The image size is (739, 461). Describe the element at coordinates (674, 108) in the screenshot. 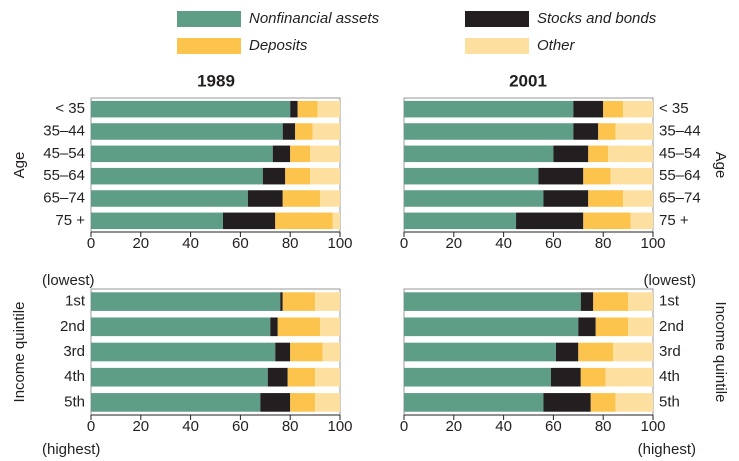

I see `category-label: < 35` at that location.